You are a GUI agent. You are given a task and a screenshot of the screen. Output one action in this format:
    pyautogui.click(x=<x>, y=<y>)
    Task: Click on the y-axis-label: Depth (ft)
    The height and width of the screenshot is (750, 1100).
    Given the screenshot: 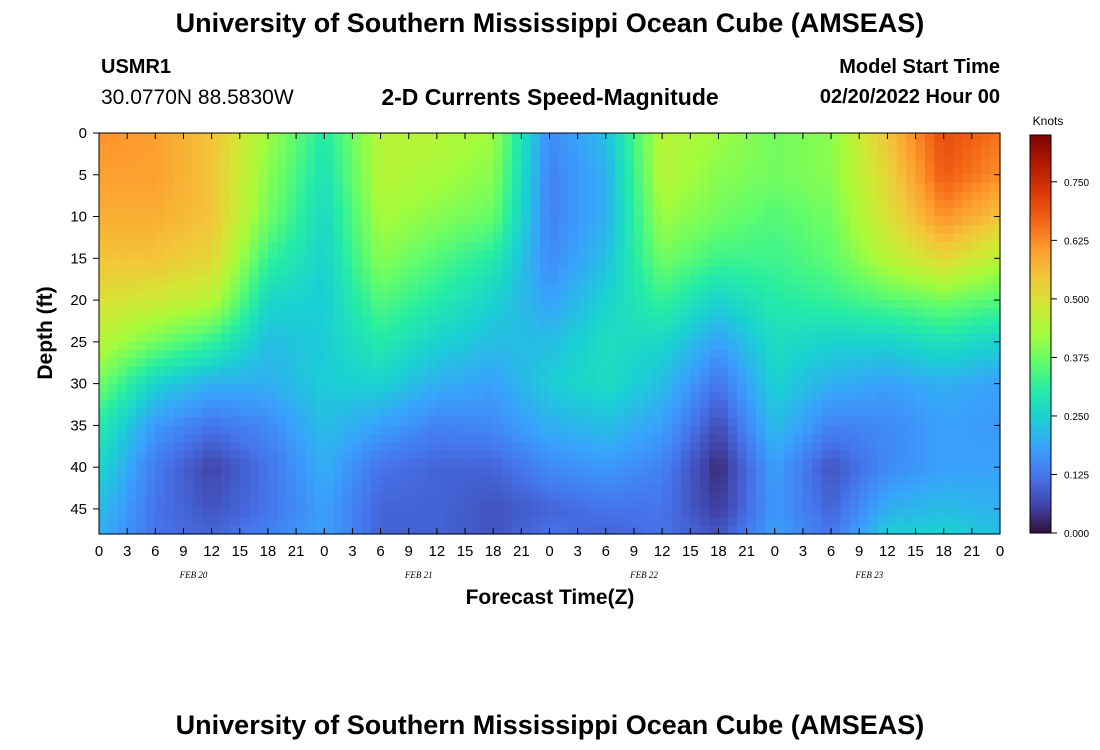 What is the action you would take?
    pyautogui.click(x=45, y=332)
    